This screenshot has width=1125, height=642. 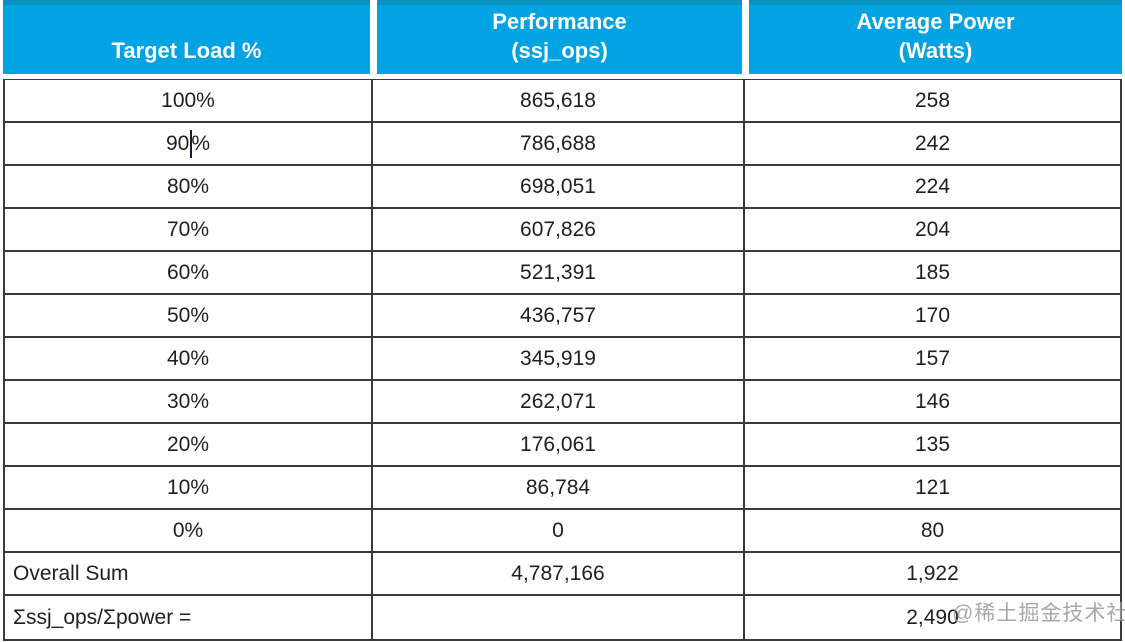 What do you see at coordinates (935, 37) in the screenshot?
I see `col-header-average-power: Average Power (Watts)` at bounding box center [935, 37].